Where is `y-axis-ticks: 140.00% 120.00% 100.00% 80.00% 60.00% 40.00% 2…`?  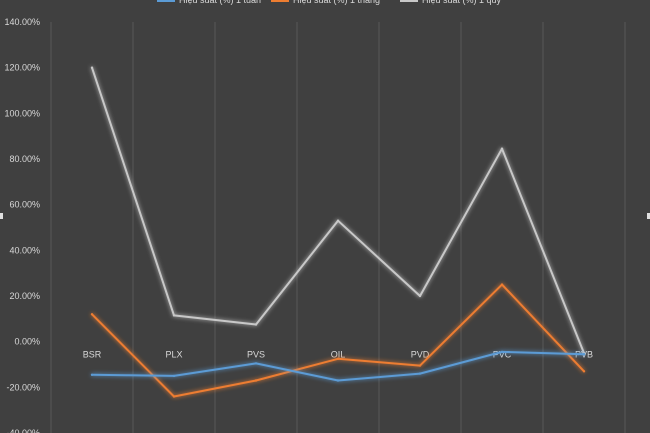 y-axis-ticks: 140.00% 120.00% 100.00% 80.00% 60.00% 40.00% 2… is located at coordinates (22, 225).